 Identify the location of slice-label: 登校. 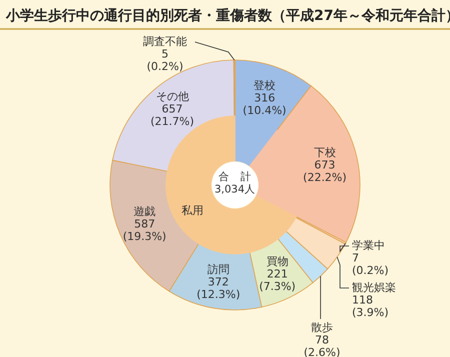
(265, 85).